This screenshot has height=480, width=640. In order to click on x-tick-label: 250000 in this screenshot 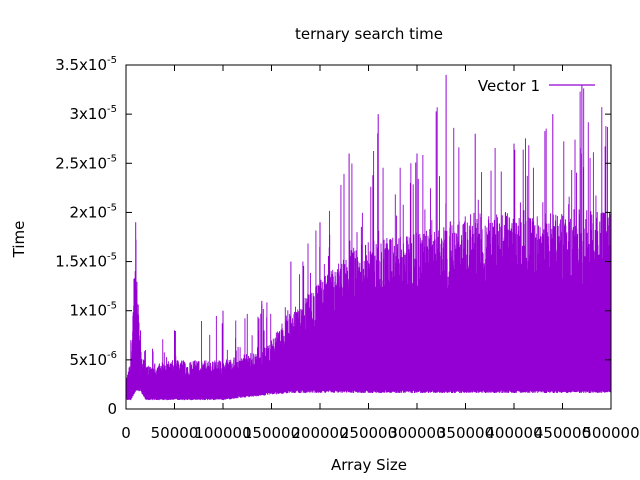, I will do `click(368, 433)`.